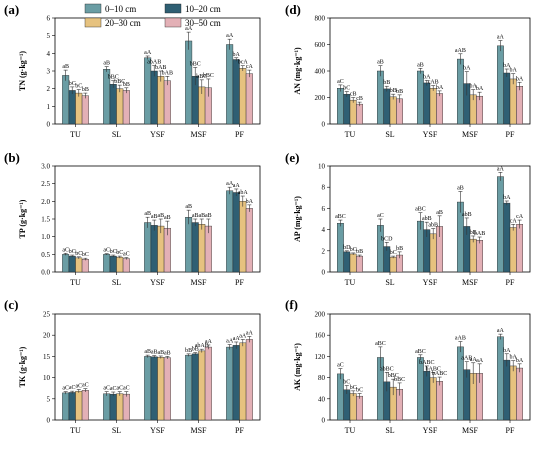  I want to click on legend: 0–10 cm 10–20 cm 20–30 cm 30–50 cm, so click(152, 15).